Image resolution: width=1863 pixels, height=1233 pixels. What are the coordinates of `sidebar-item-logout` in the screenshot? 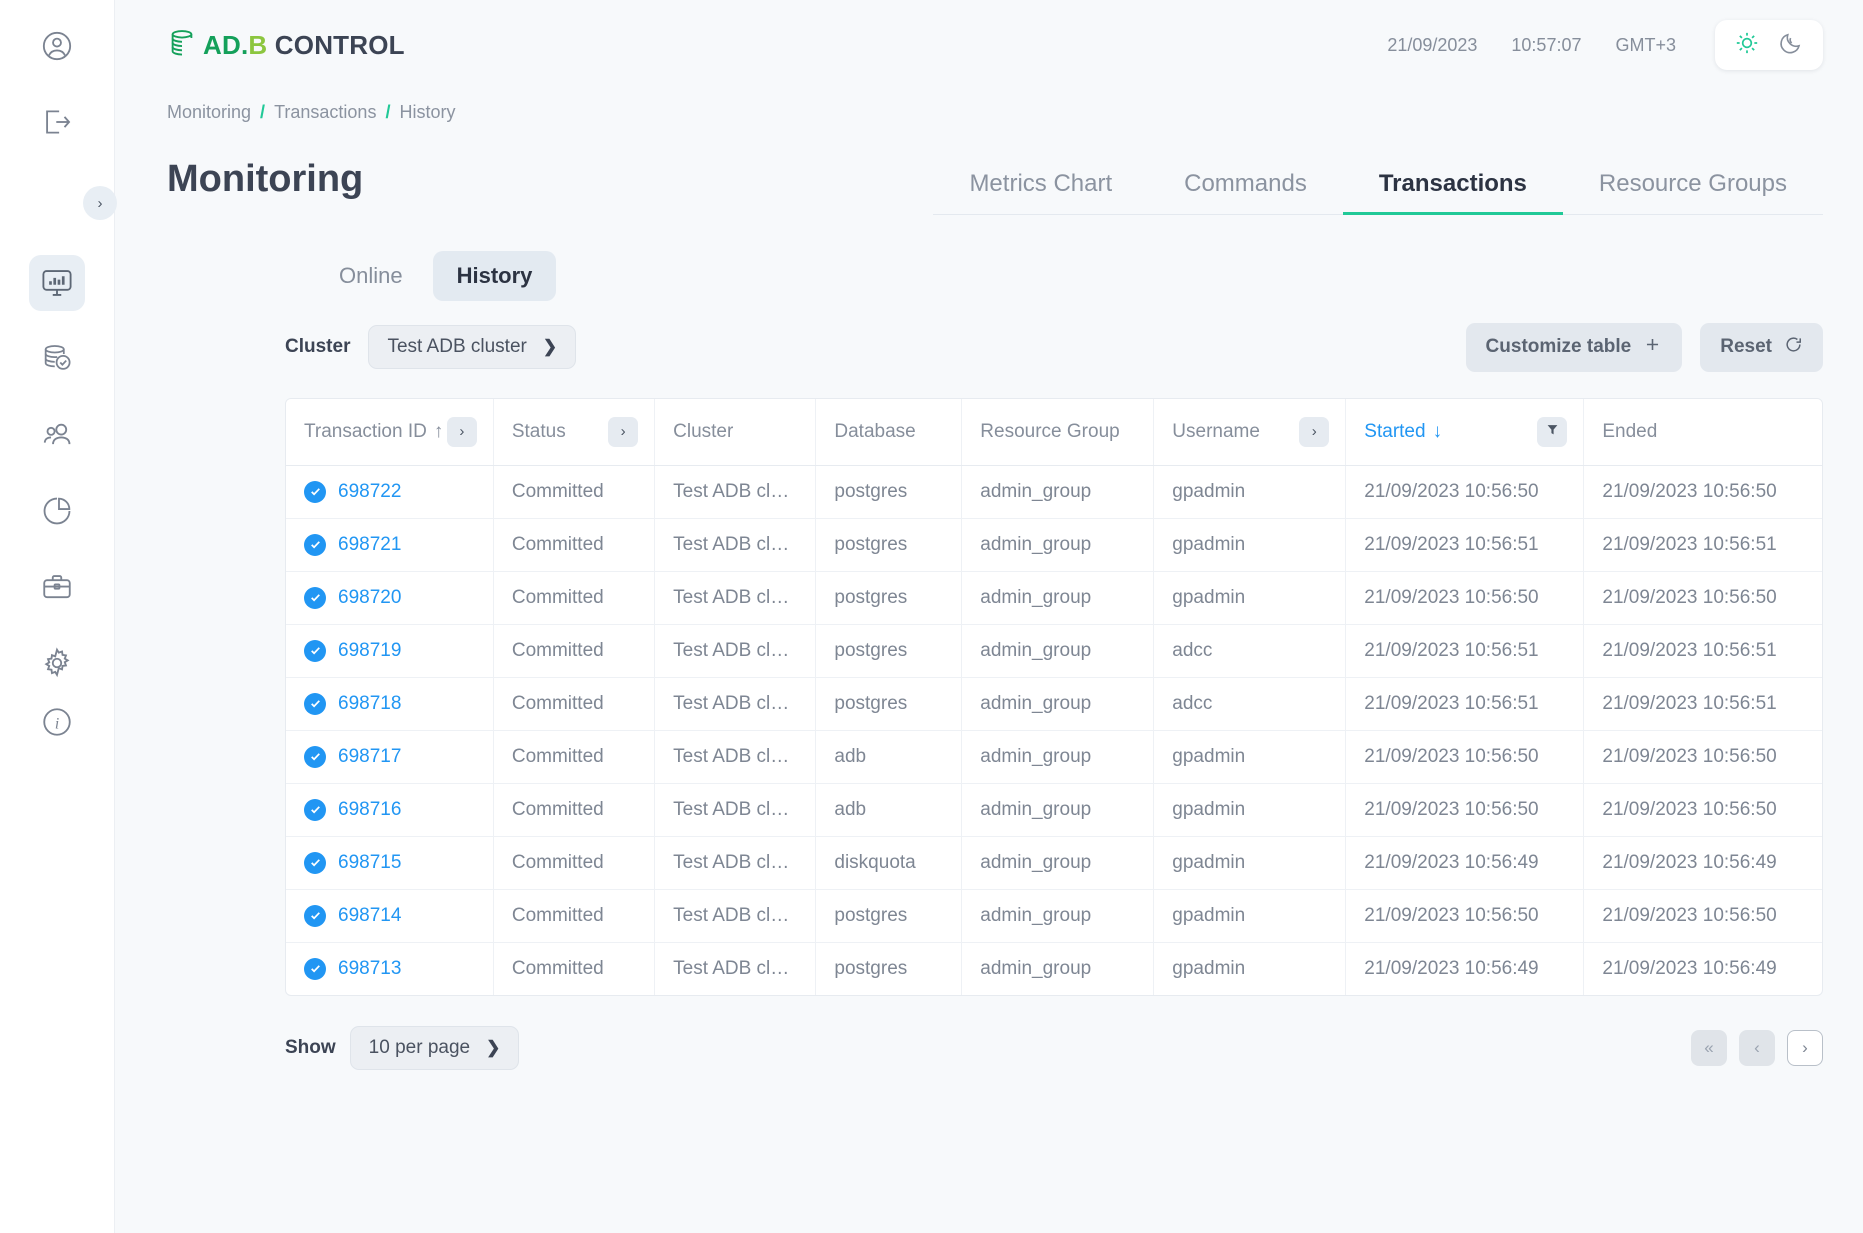 It's located at (57, 122).